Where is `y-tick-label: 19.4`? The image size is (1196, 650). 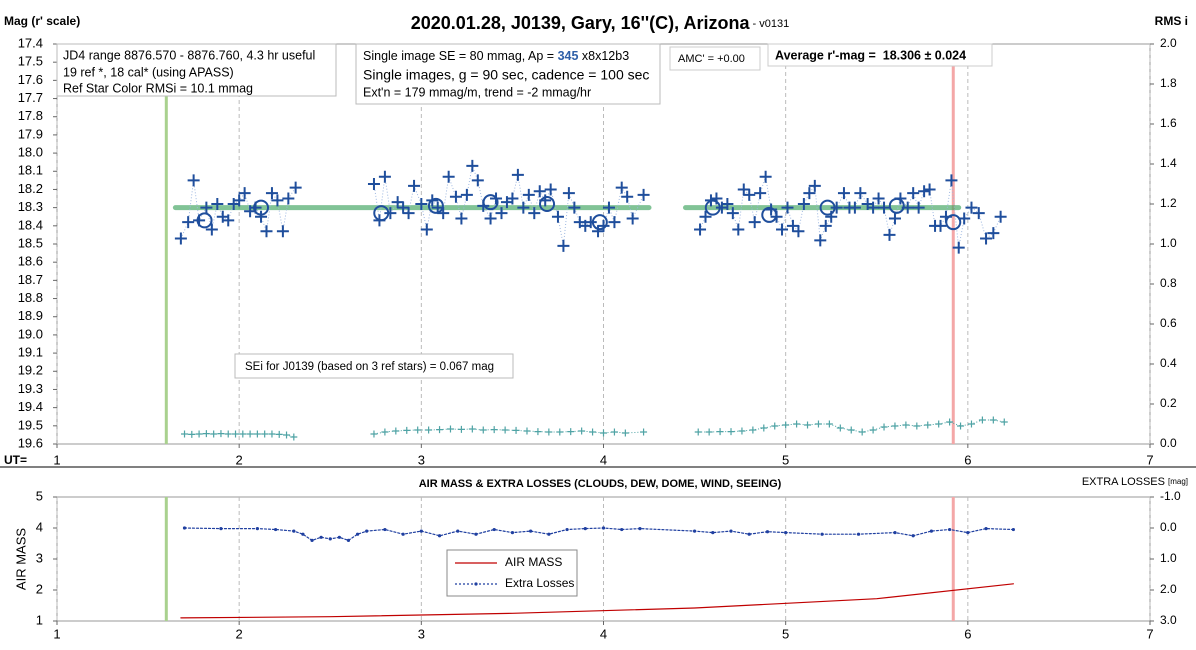 y-tick-label: 19.4 is located at coordinates (30, 406).